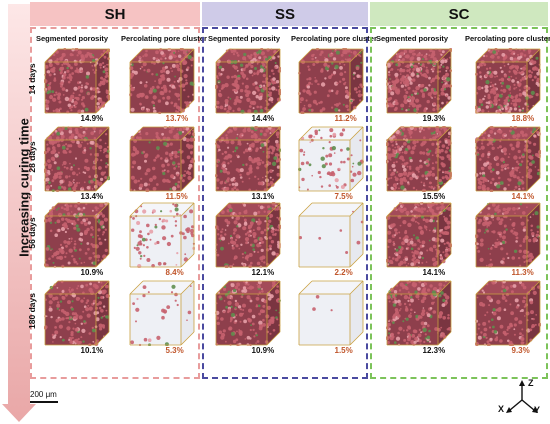  Describe the element at coordinates (531, 383) in the screenshot. I see `axis-z-label: Z` at that location.